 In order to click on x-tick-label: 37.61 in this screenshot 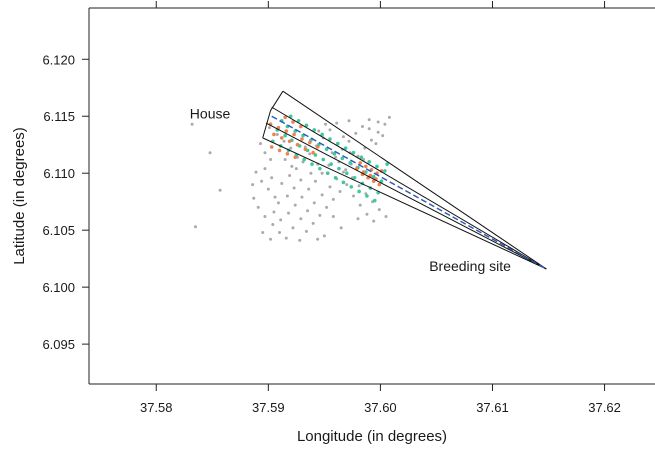, I will do `click(492, 407)`.